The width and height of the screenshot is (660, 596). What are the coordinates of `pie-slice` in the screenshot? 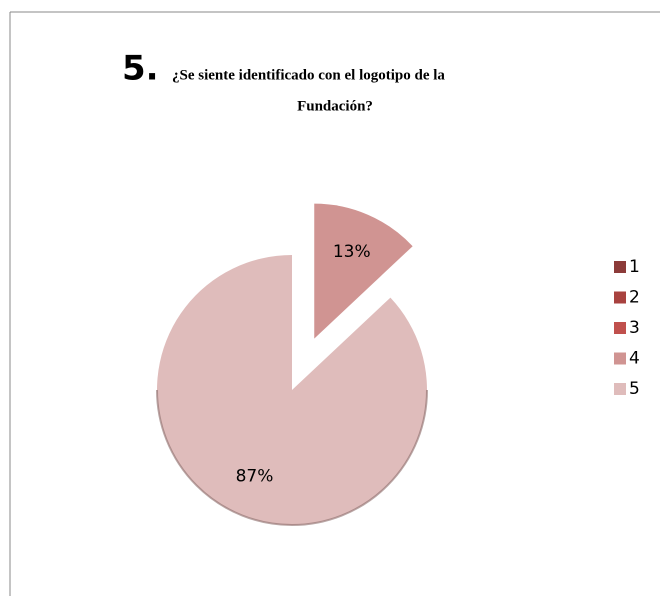 It's located at (363, 271).